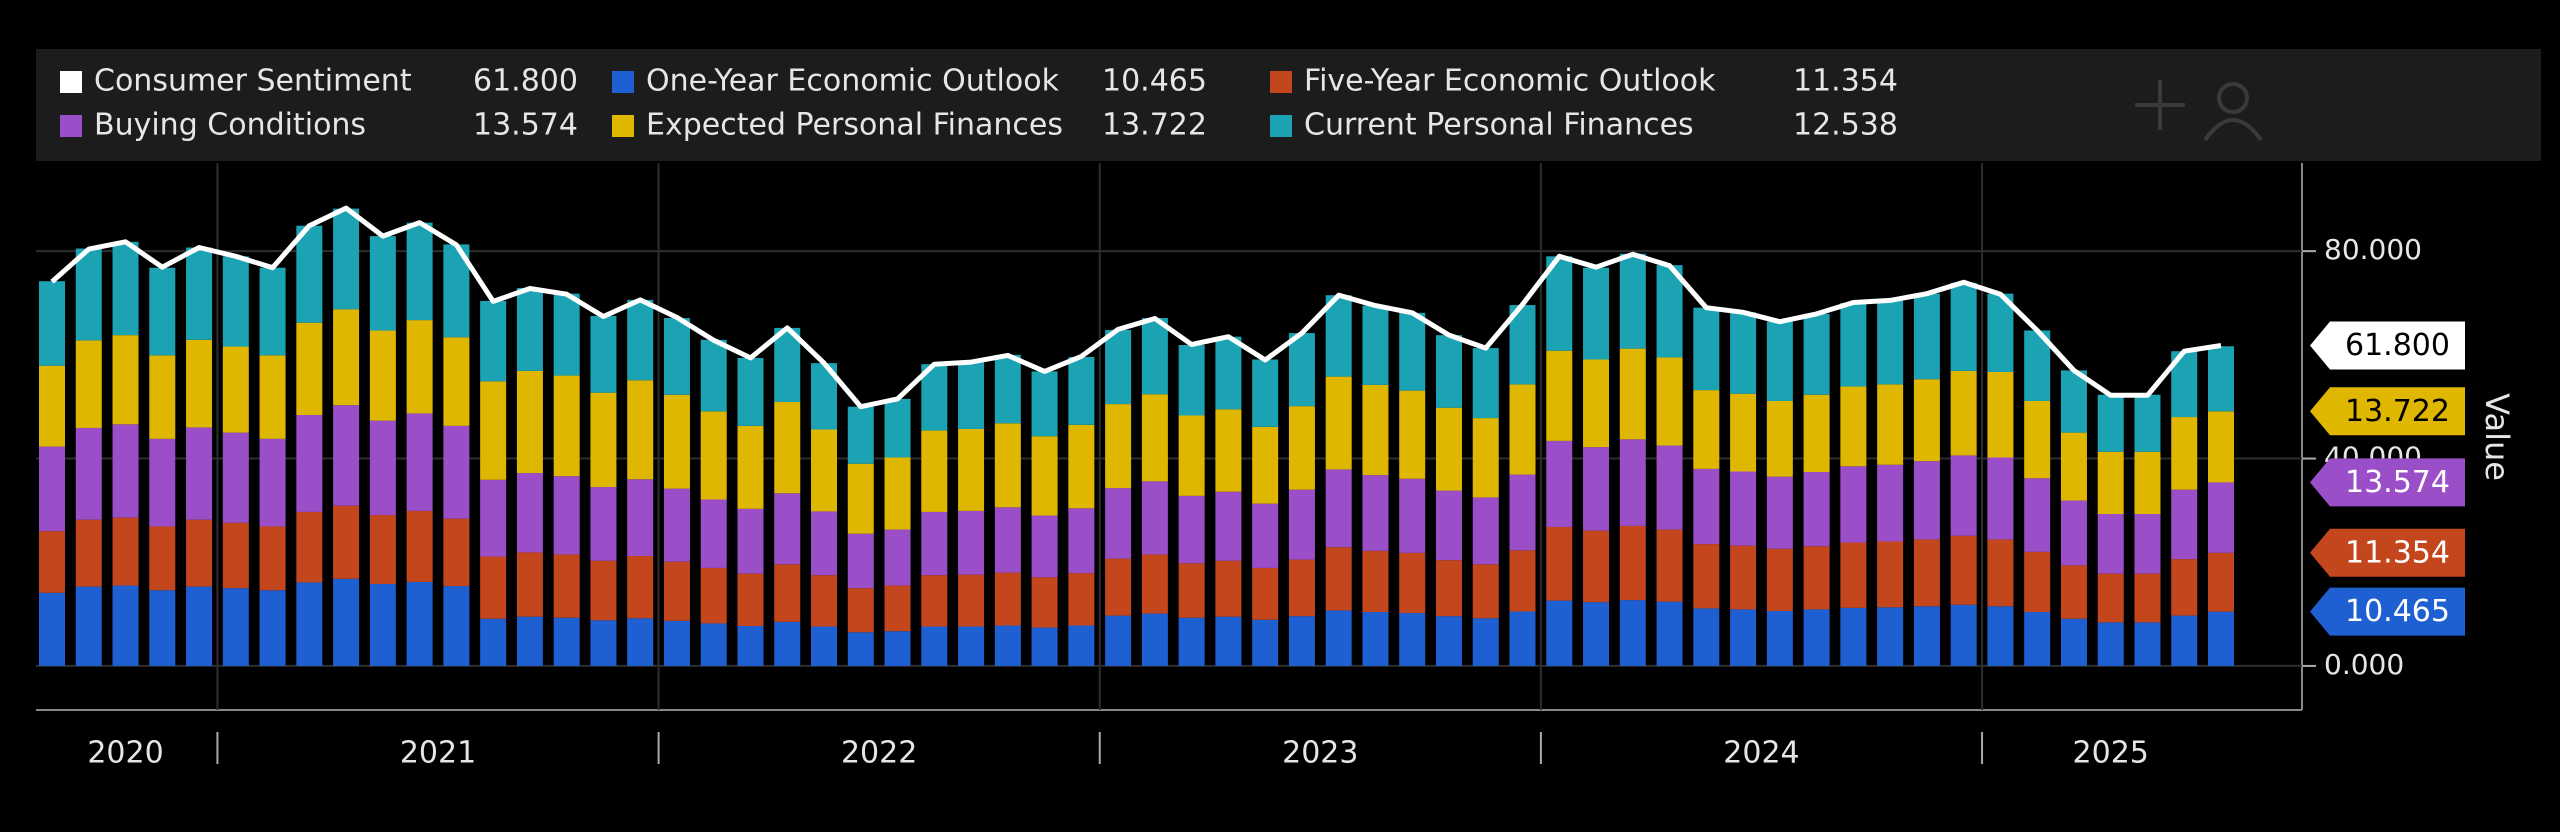 The height and width of the screenshot is (832, 2560). What do you see at coordinates (1845, 81) in the screenshot?
I see `legend-value: 11.354` at bounding box center [1845, 81].